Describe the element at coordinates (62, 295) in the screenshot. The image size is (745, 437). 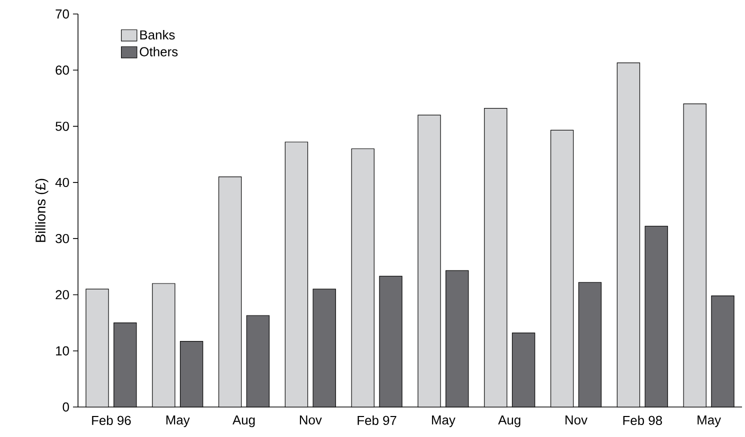
I see `y-tick-label: 20` at that location.